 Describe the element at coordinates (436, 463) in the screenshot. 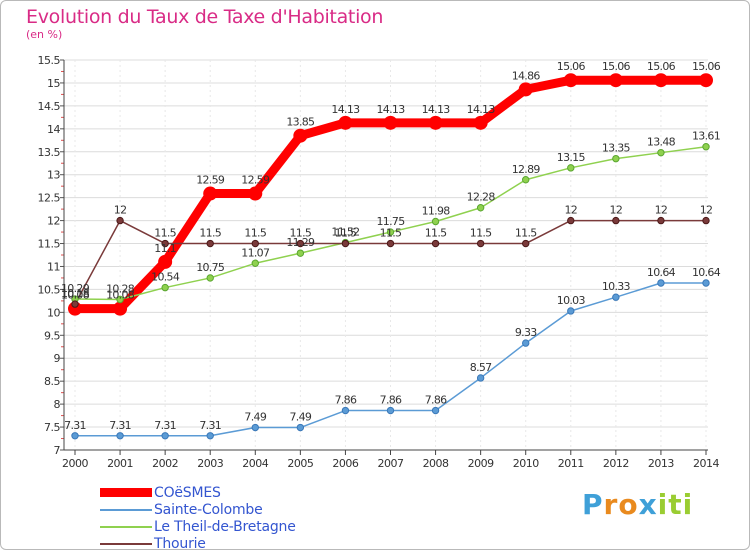

I see `x-tick-label: 2008` at that location.